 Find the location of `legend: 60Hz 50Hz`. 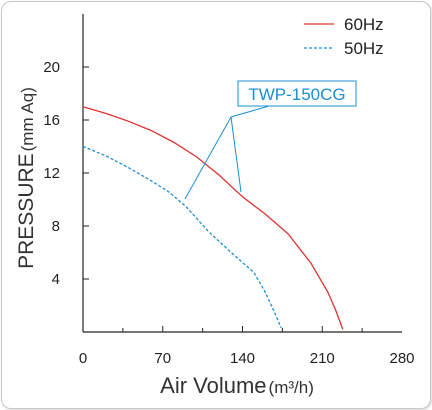

legend: 60Hz 50Hz is located at coordinates (344, 36).